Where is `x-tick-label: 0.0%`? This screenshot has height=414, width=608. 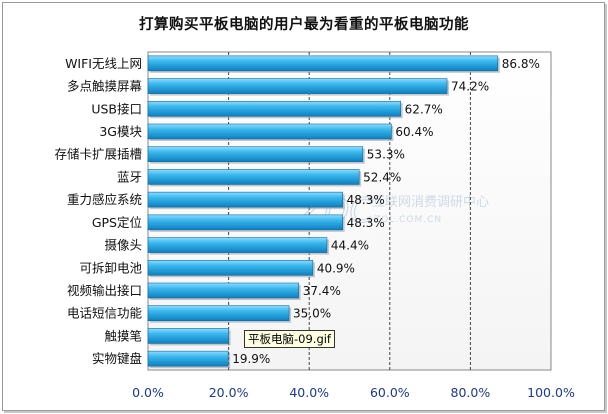 x-tick-label: 0.0% is located at coordinates (148, 392).